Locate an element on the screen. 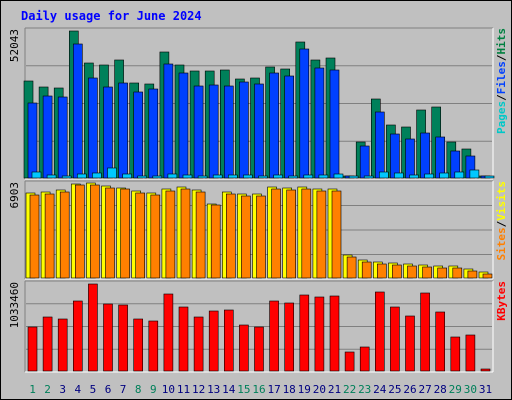  x-tick-label-28: 28 is located at coordinates (440, 389).